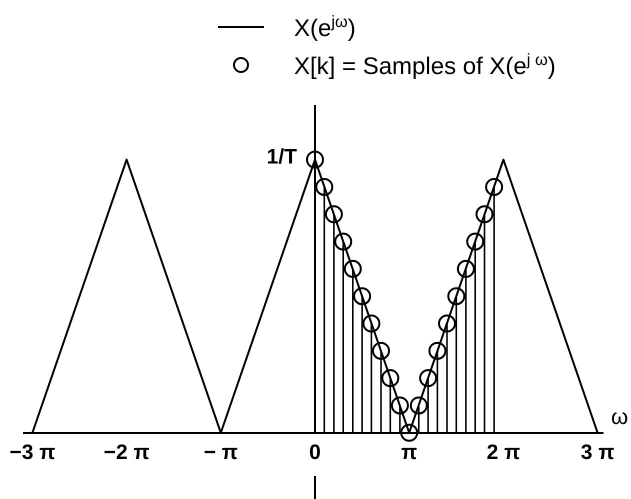  I want to click on legend-label: X[k] = Samples of X(e$^{j ω}$), so click(425, 65).